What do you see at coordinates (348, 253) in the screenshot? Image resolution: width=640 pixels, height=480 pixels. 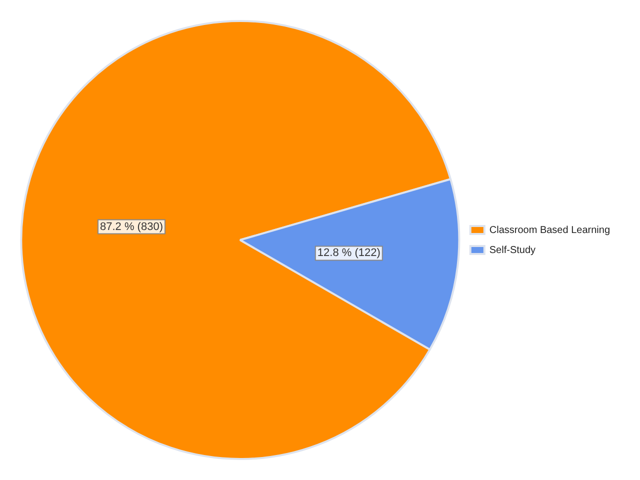 I see `data-label: 12.8 % (122)` at bounding box center [348, 253].